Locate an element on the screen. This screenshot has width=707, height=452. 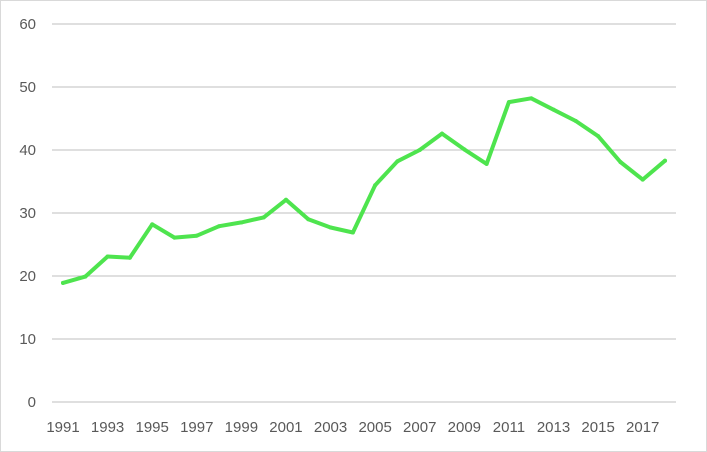
y-tick-label: 10 is located at coordinates (27, 339).